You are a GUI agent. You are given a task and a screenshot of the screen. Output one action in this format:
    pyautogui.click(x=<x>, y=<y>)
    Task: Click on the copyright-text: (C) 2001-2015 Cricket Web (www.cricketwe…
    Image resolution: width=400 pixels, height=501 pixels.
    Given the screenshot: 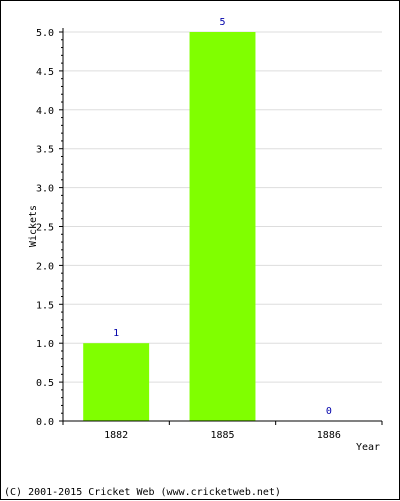 What is the action you would take?
    pyautogui.click(x=142, y=492)
    